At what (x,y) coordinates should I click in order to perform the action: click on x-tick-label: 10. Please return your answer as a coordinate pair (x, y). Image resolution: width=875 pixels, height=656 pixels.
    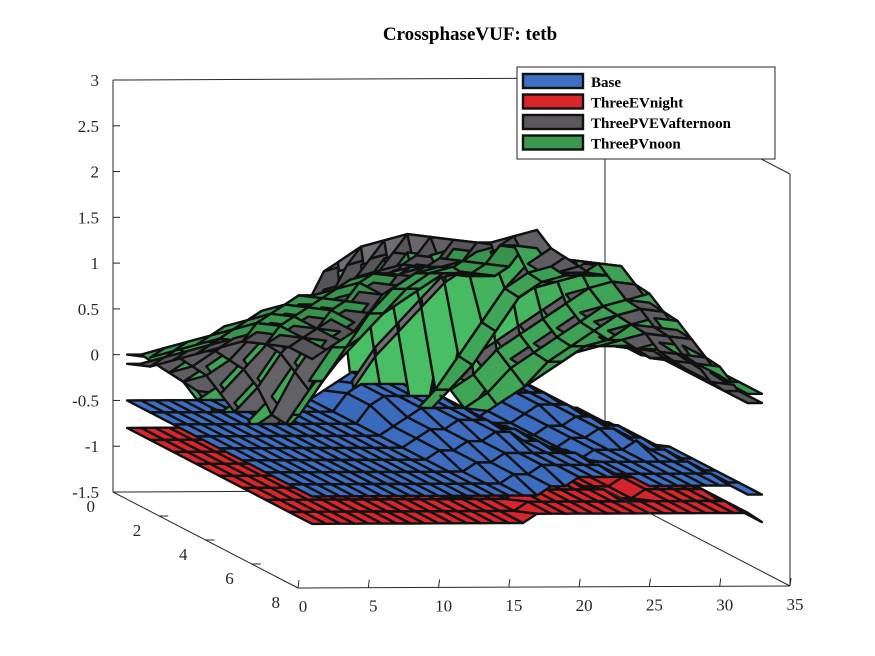
    Looking at the image, I should click on (443, 605).